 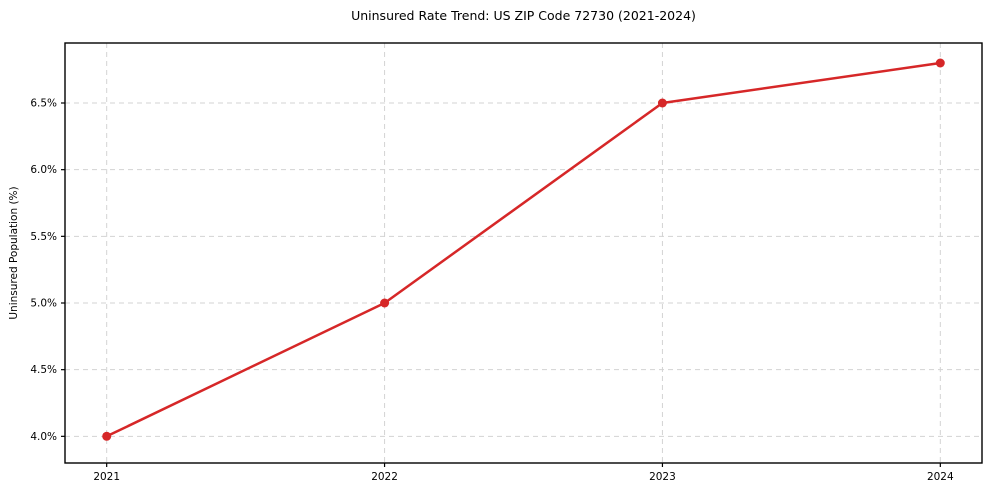 What do you see at coordinates (43, 437) in the screenshot?
I see `y-tick-label: 4.0%` at bounding box center [43, 437].